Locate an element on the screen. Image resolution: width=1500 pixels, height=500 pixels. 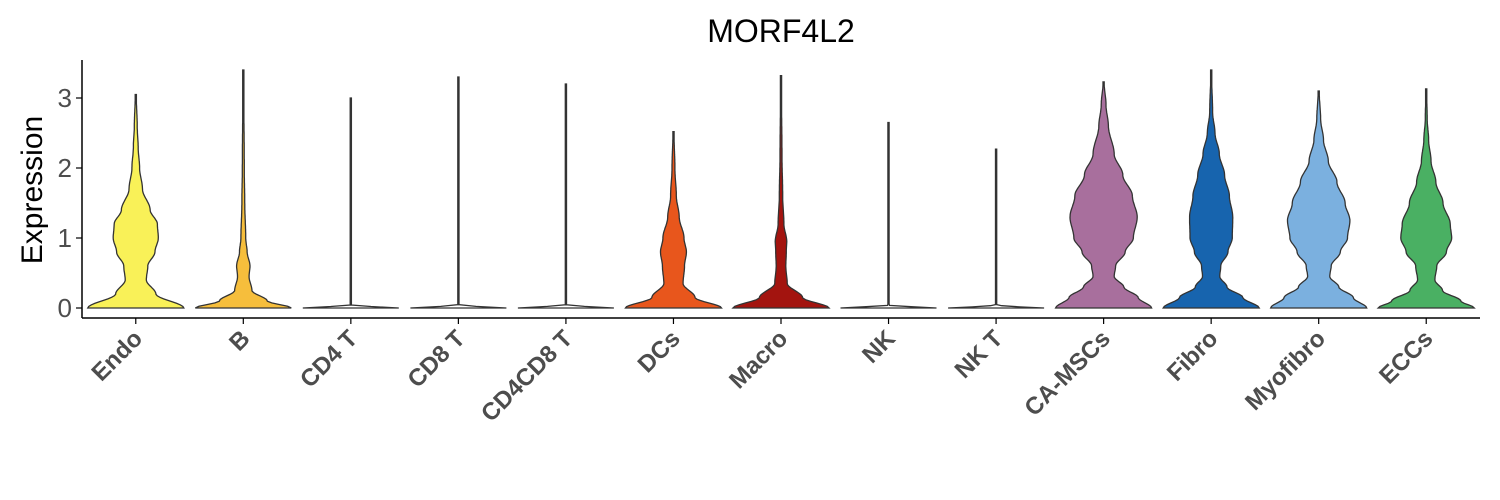
chart-title: MORF4L2 is located at coordinates (781, 31).